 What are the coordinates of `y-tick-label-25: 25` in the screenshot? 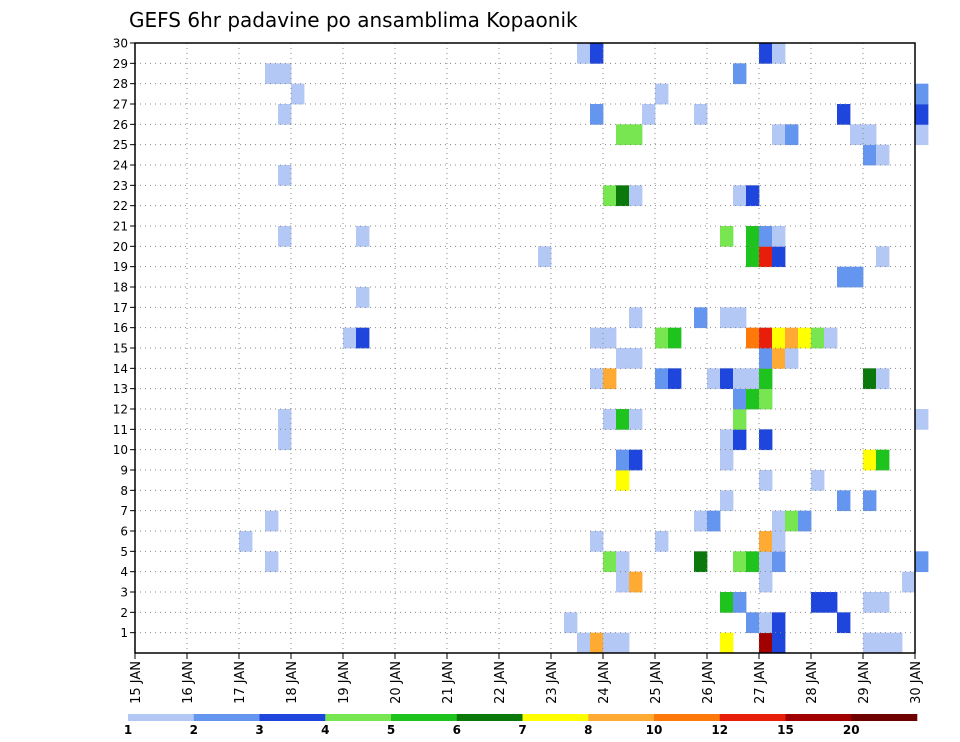 It's located at (120, 145).